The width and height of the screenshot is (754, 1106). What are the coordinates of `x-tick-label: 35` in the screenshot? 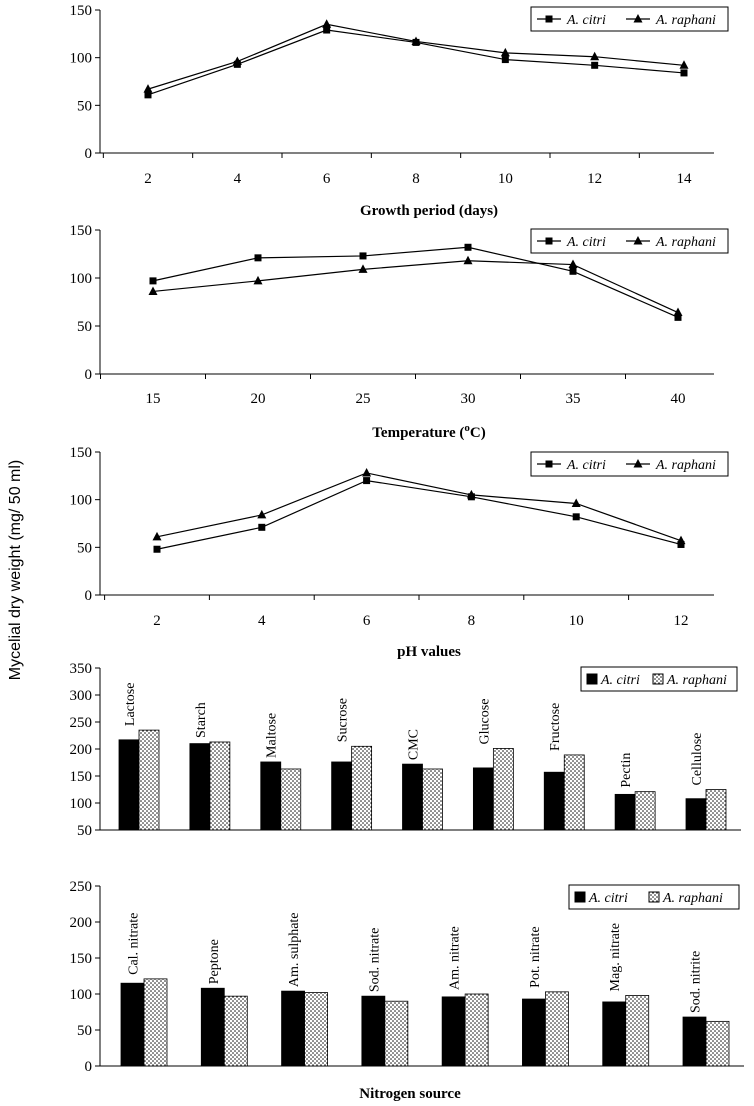 It's located at (573, 399).